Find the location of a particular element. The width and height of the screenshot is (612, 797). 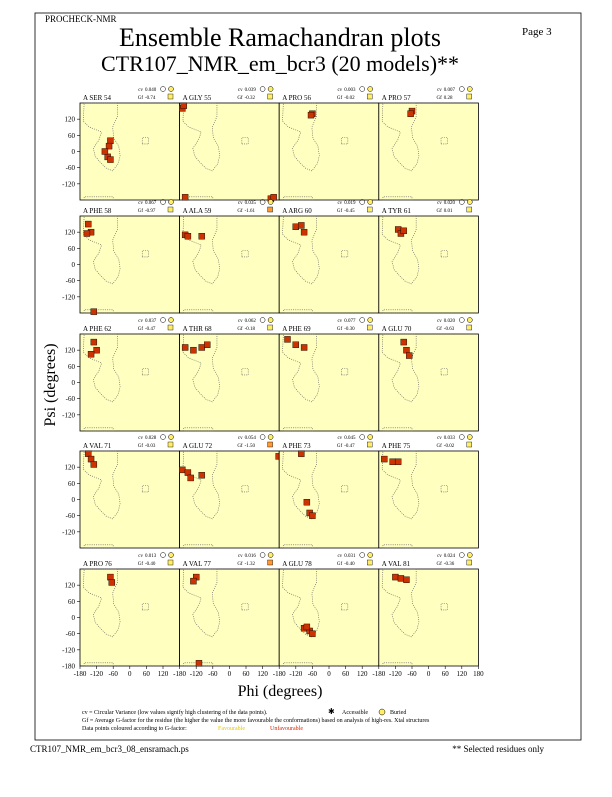

footer-file: CTR107_NMR_em_bcr3_08_ensramach.ps is located at coordinates (109, 749).